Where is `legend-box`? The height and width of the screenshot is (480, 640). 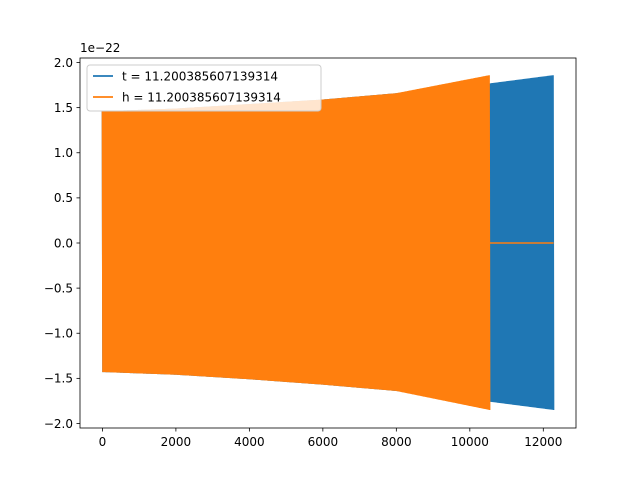 legend-box is located at coordinates (204, 88).